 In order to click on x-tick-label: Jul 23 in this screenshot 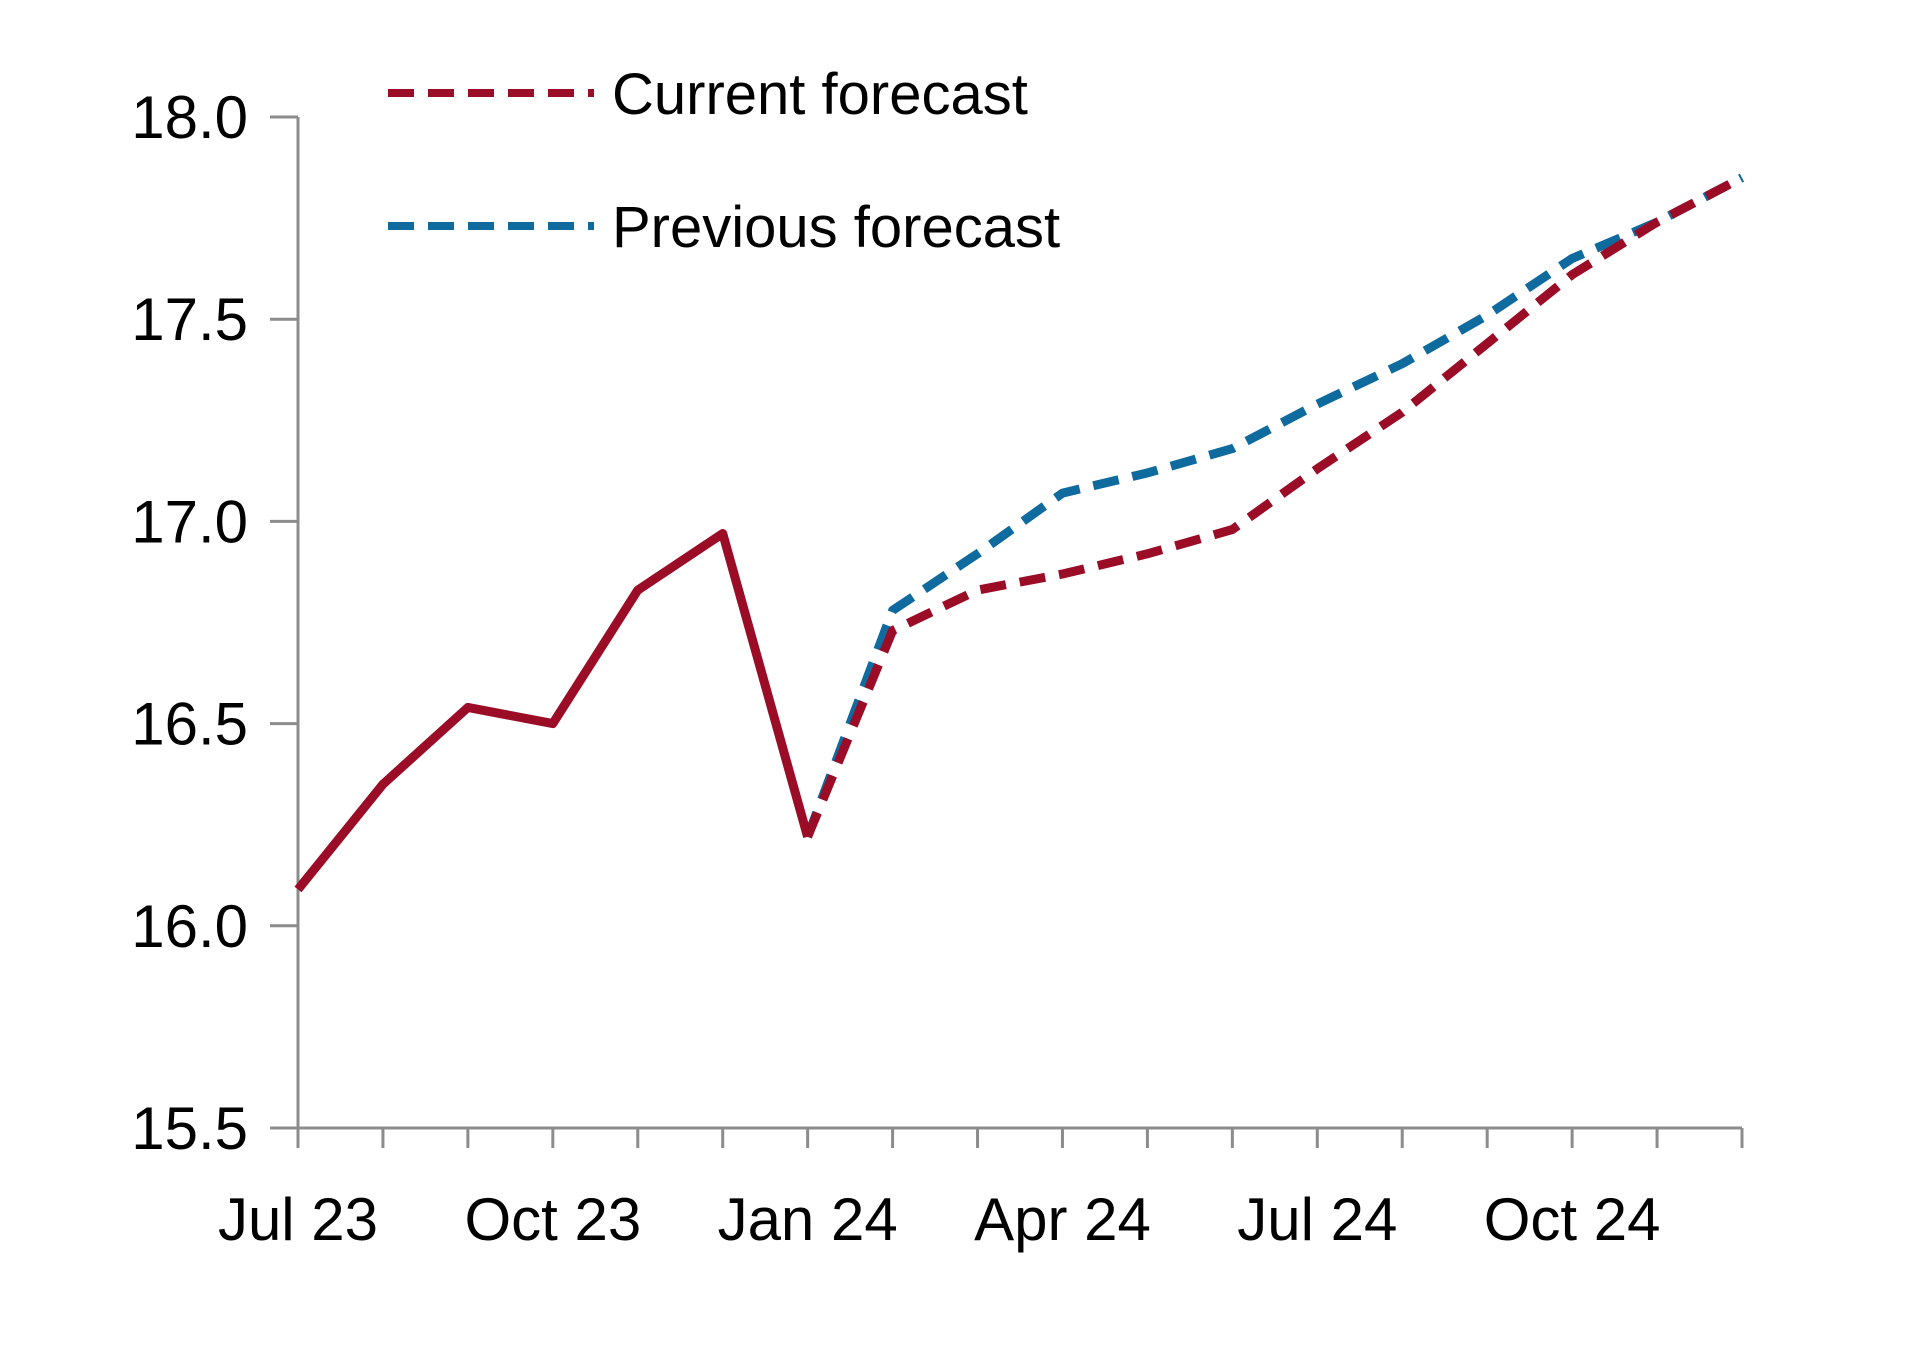, I will do `click(298, 1219)`.